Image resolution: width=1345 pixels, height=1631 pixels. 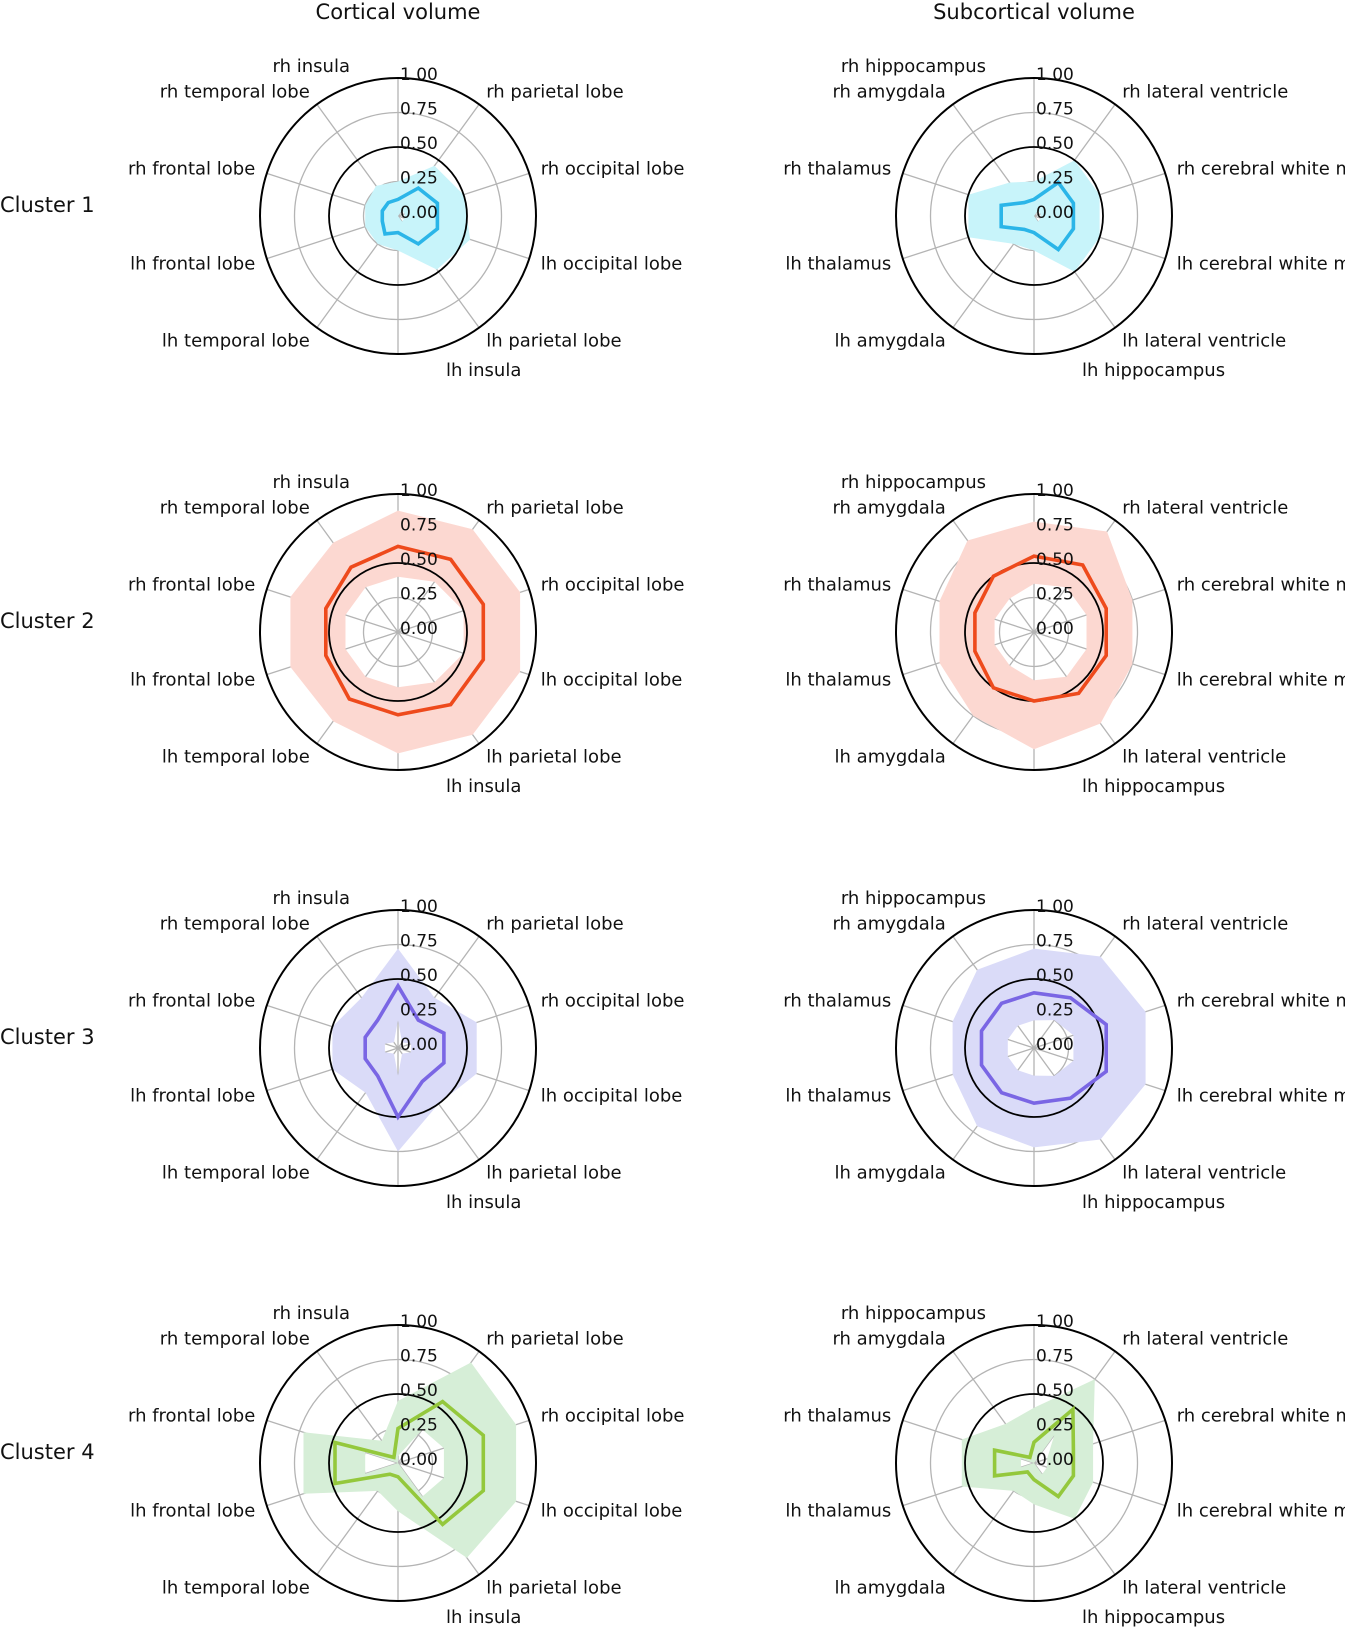 I want to click on column-title-cortical: Cortical volume, so click(x=398, y=12).